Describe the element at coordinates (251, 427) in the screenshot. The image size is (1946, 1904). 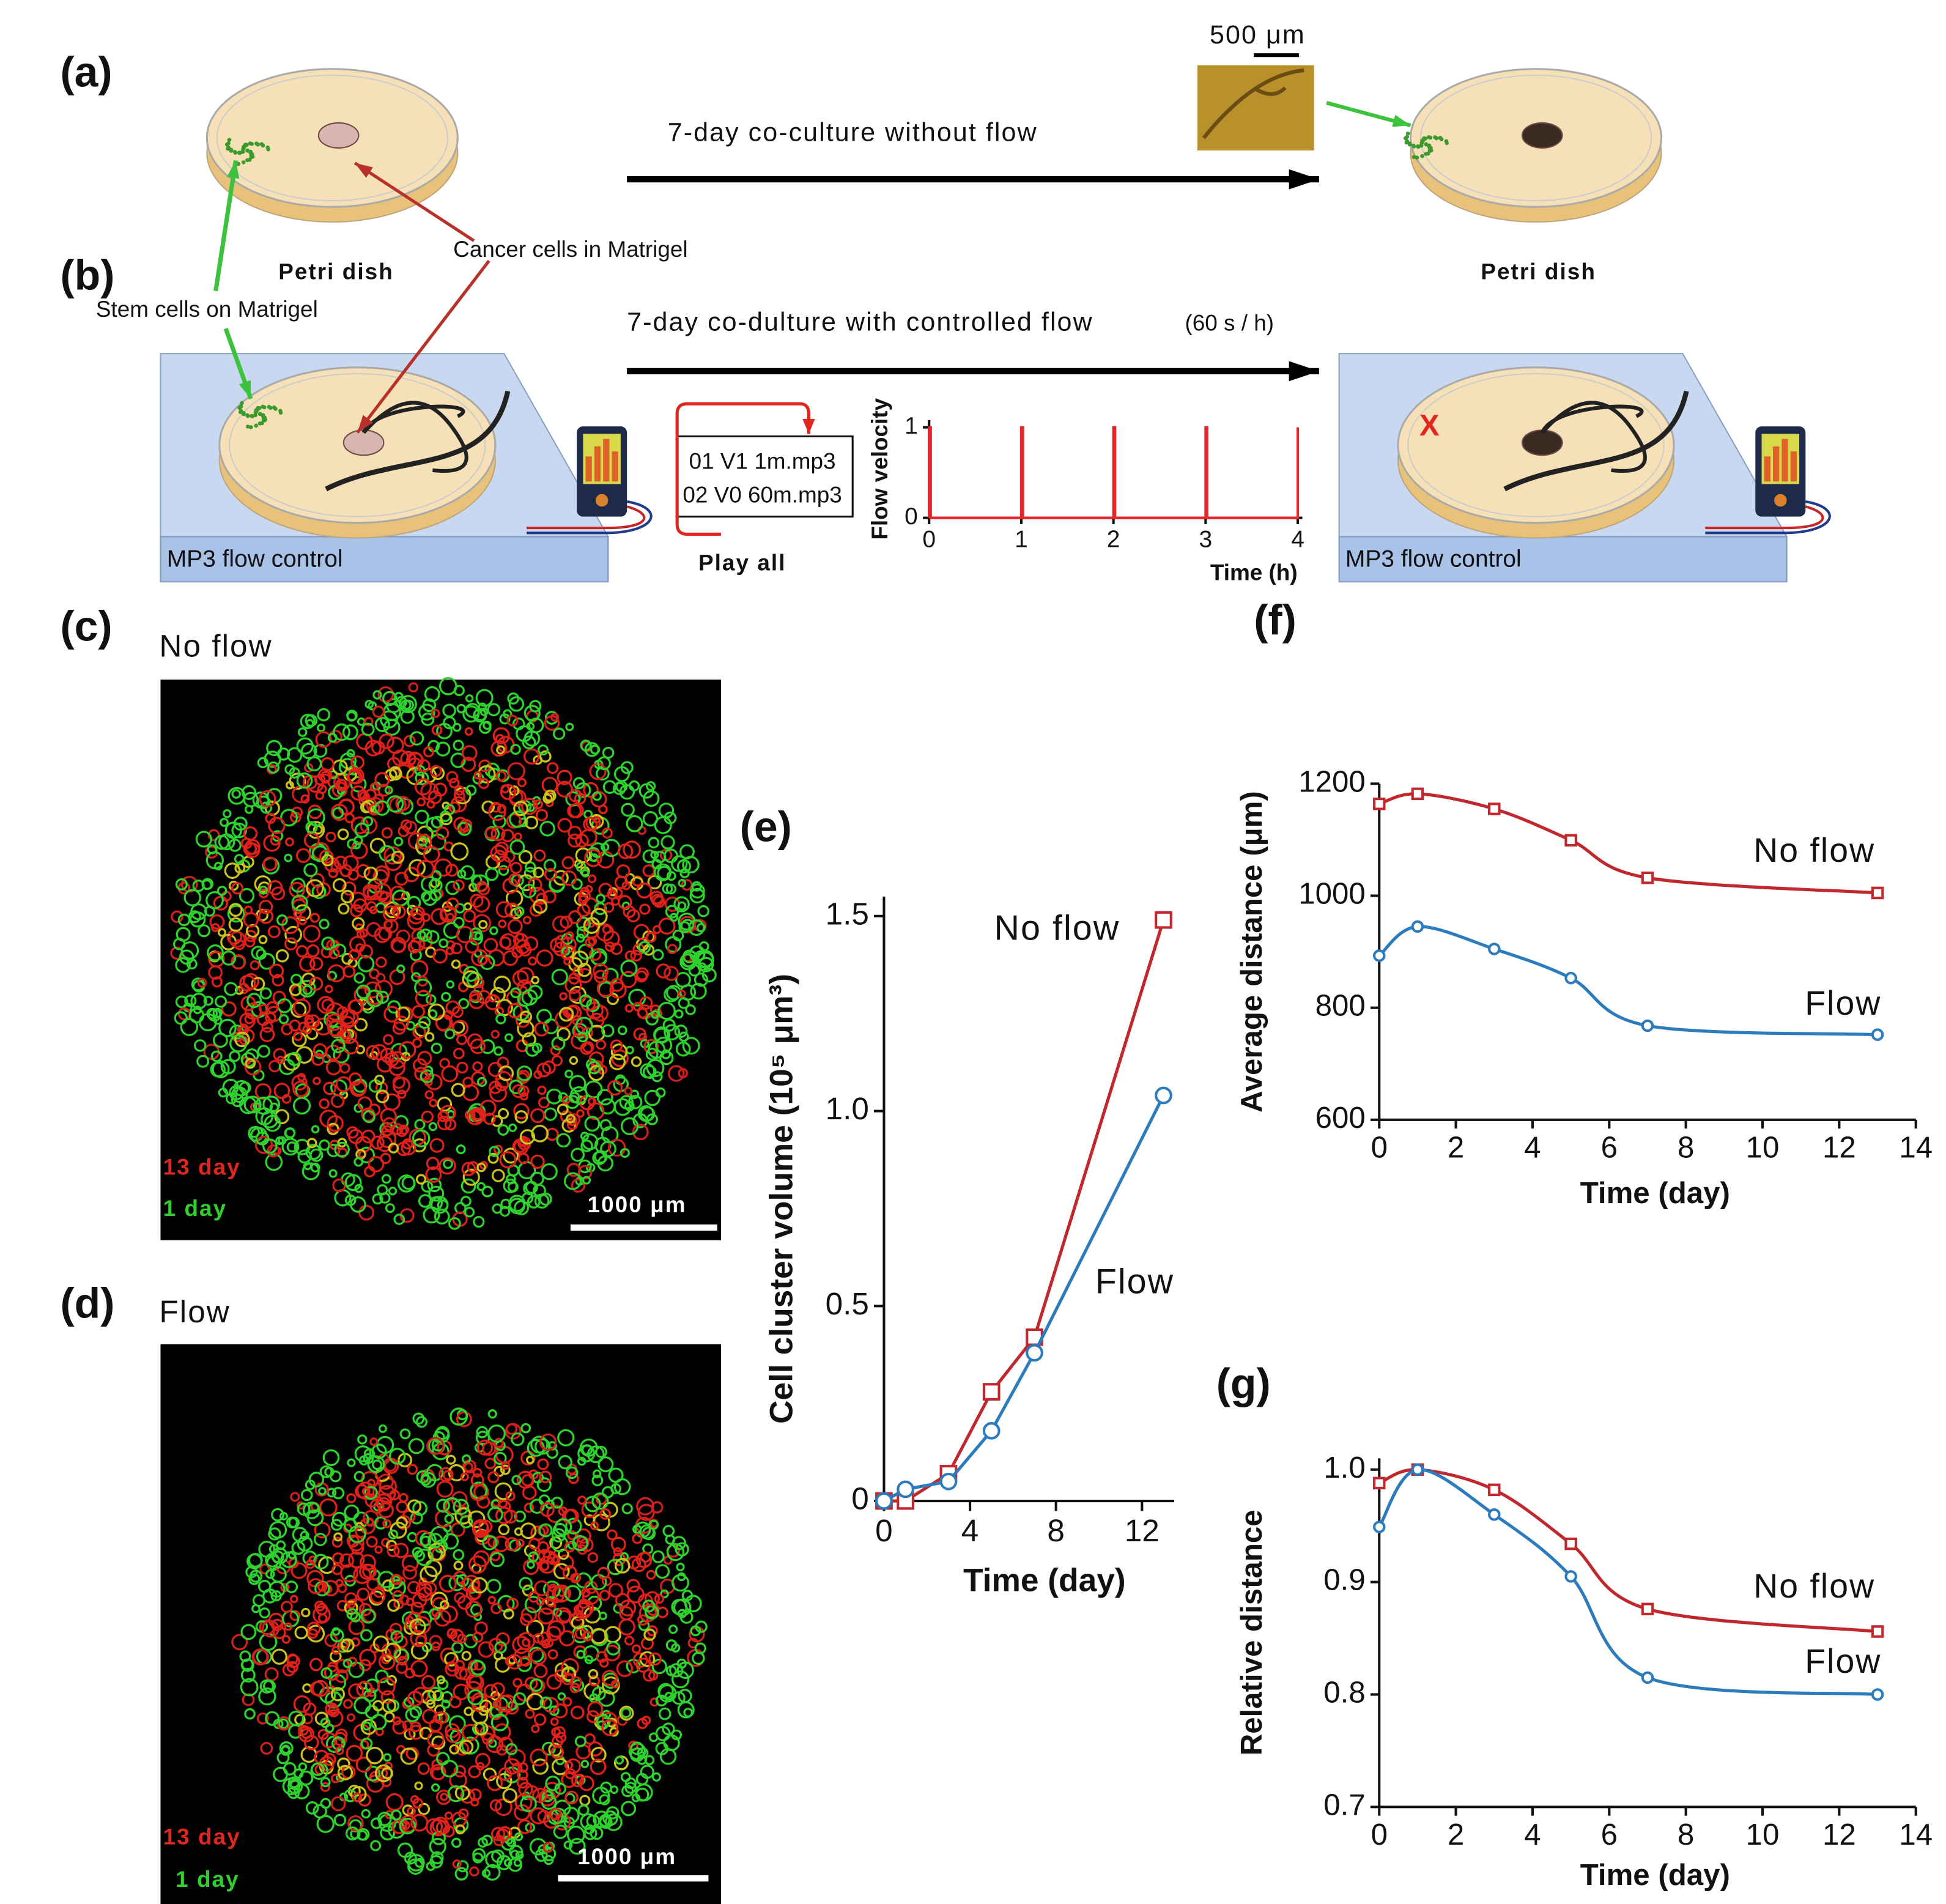
I see `stem-cell` at that location.